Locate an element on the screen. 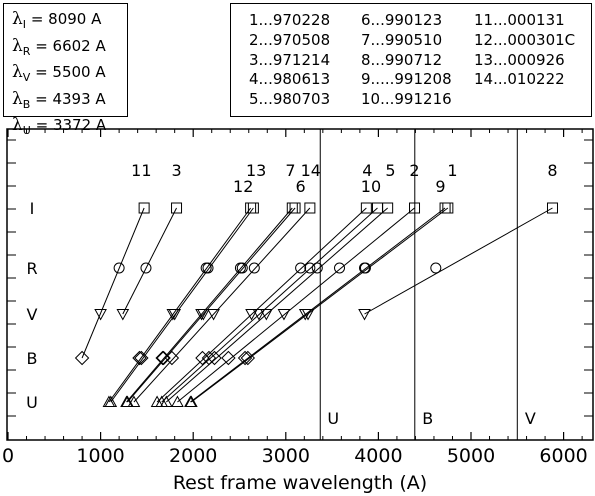 The height and width of the screenshot is (496, 595). series-label: 7 is located at coordinates (290, 170).